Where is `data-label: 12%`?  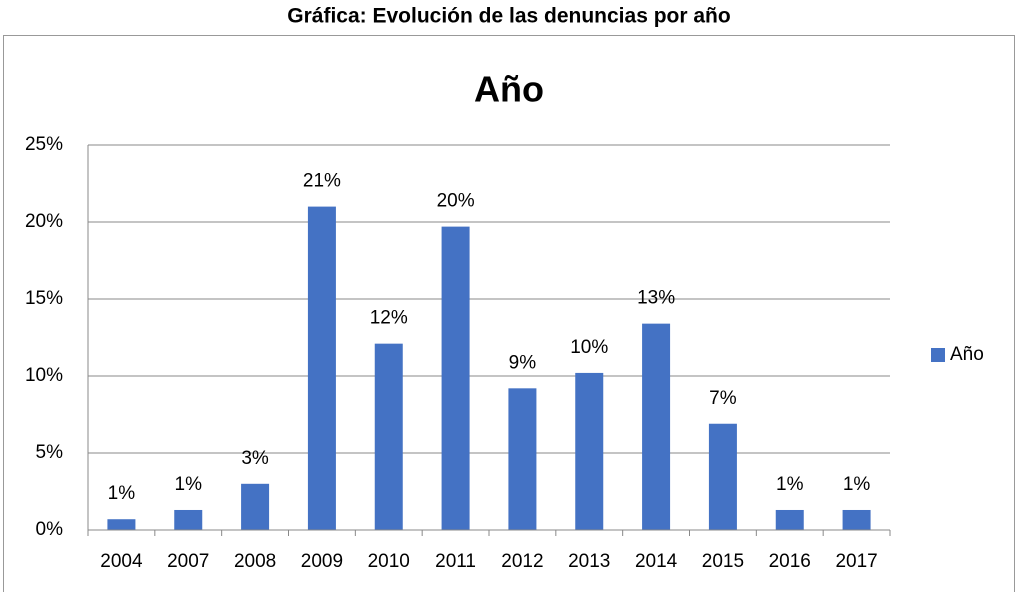 data-label: 12% is located at coordinates (389, 318).